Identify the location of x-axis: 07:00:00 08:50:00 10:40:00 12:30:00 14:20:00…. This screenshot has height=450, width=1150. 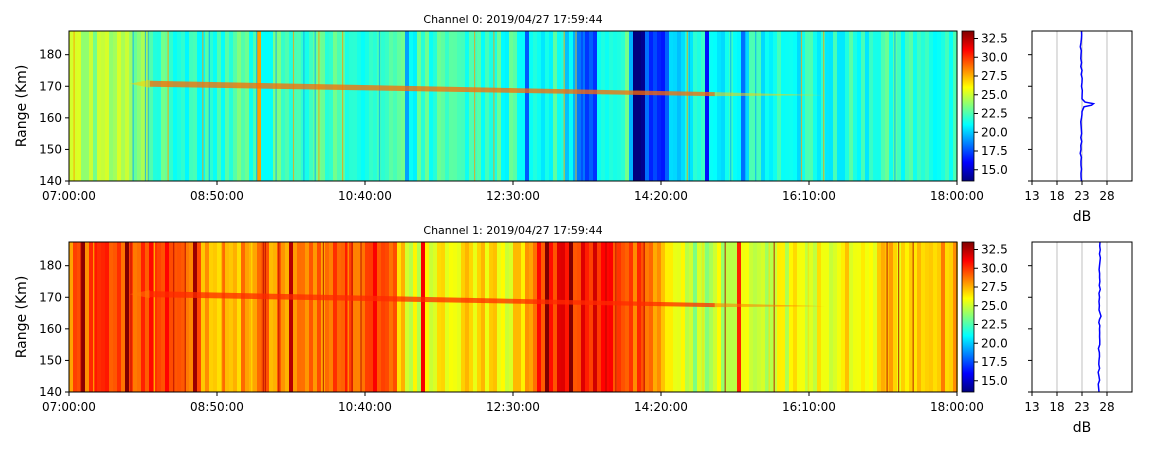
(513, 192).